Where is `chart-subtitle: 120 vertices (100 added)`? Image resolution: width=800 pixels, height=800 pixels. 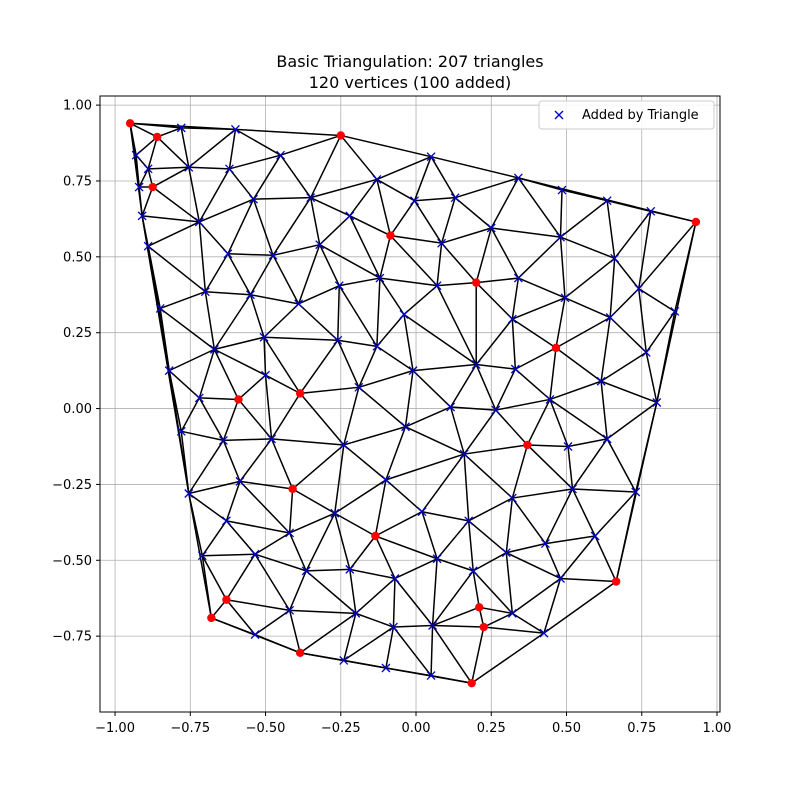
chart-subtitle: 120 vertices (100 added) is located at coordinates (410, 82).